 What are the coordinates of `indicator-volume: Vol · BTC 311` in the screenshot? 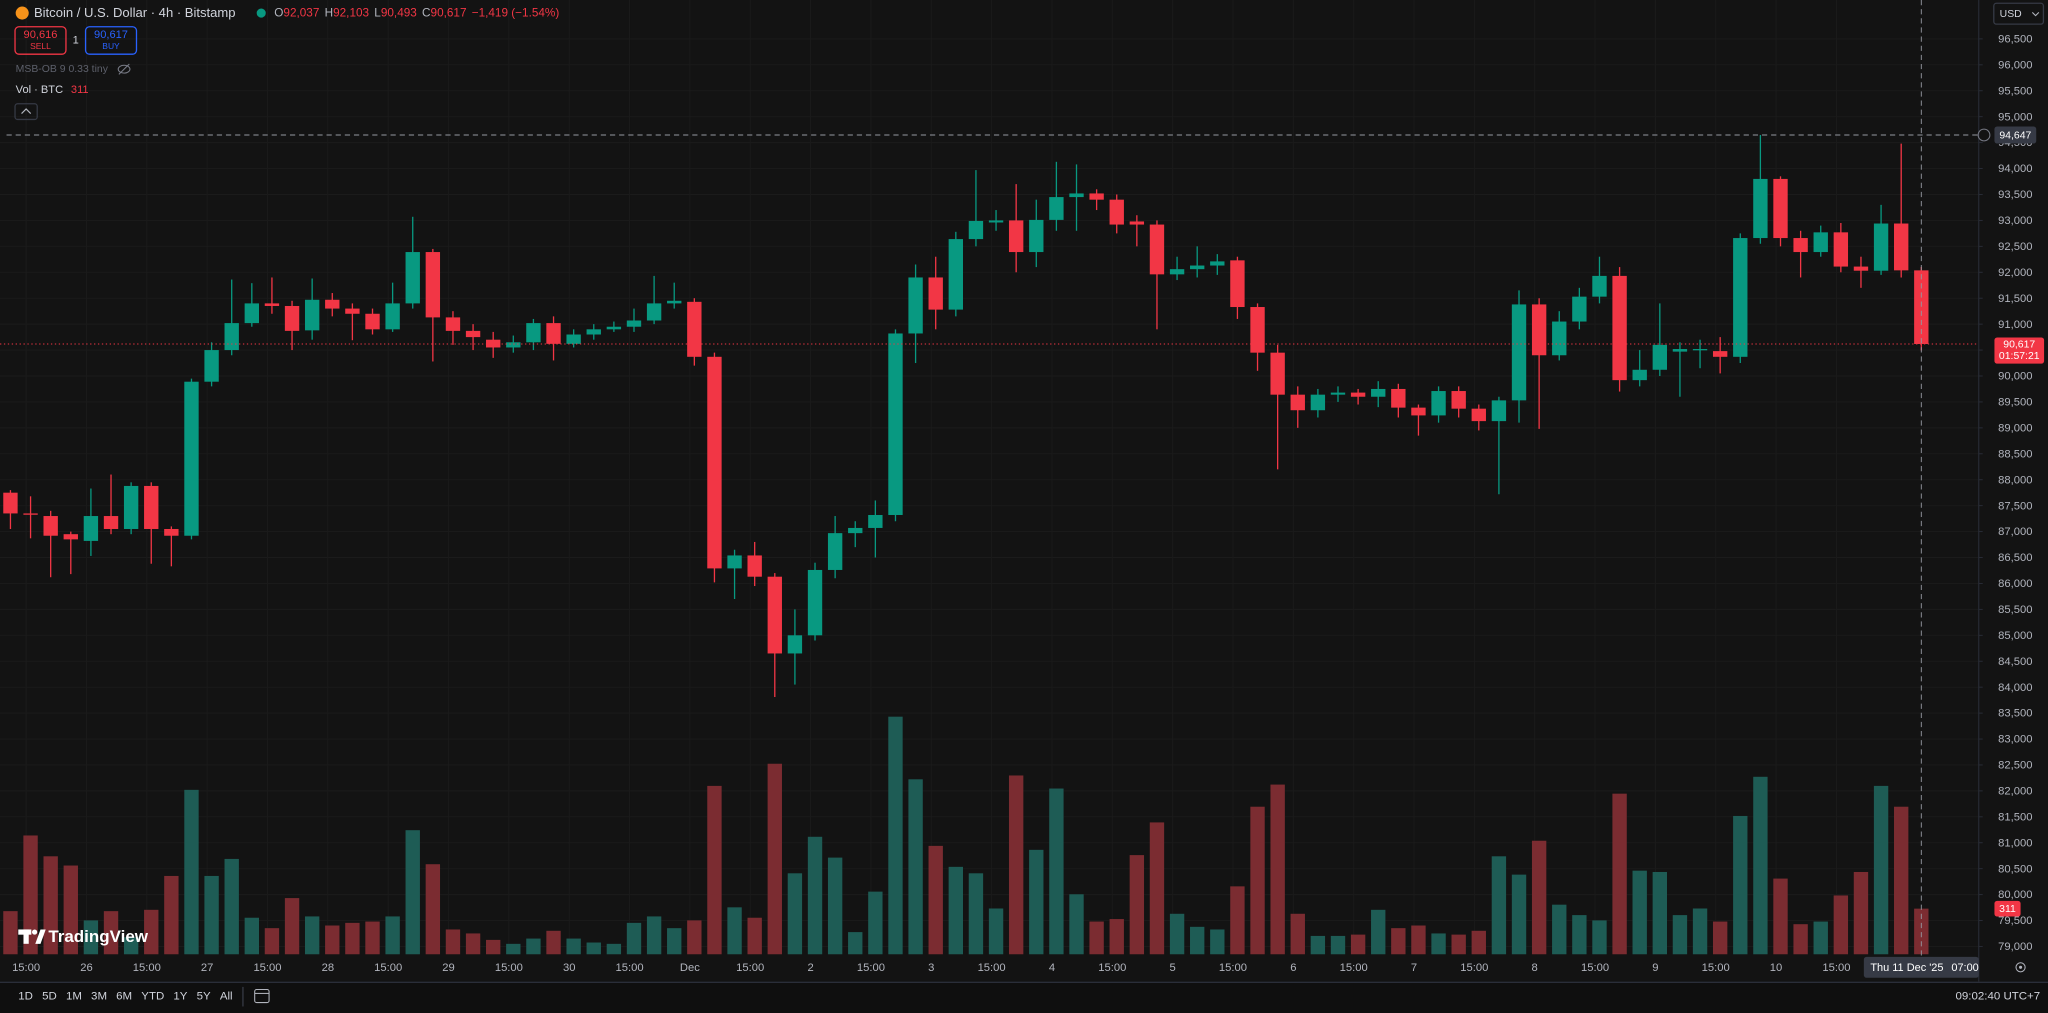 It's located at (52, 90).